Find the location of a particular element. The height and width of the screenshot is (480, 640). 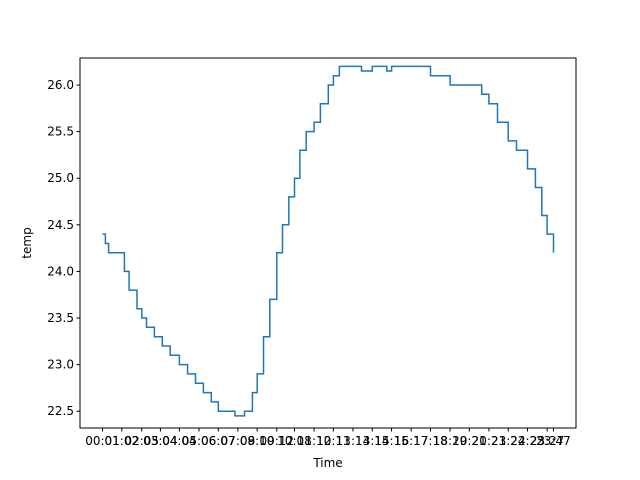

x-tick-label: 10:08 is located at coordinates (294, 441).